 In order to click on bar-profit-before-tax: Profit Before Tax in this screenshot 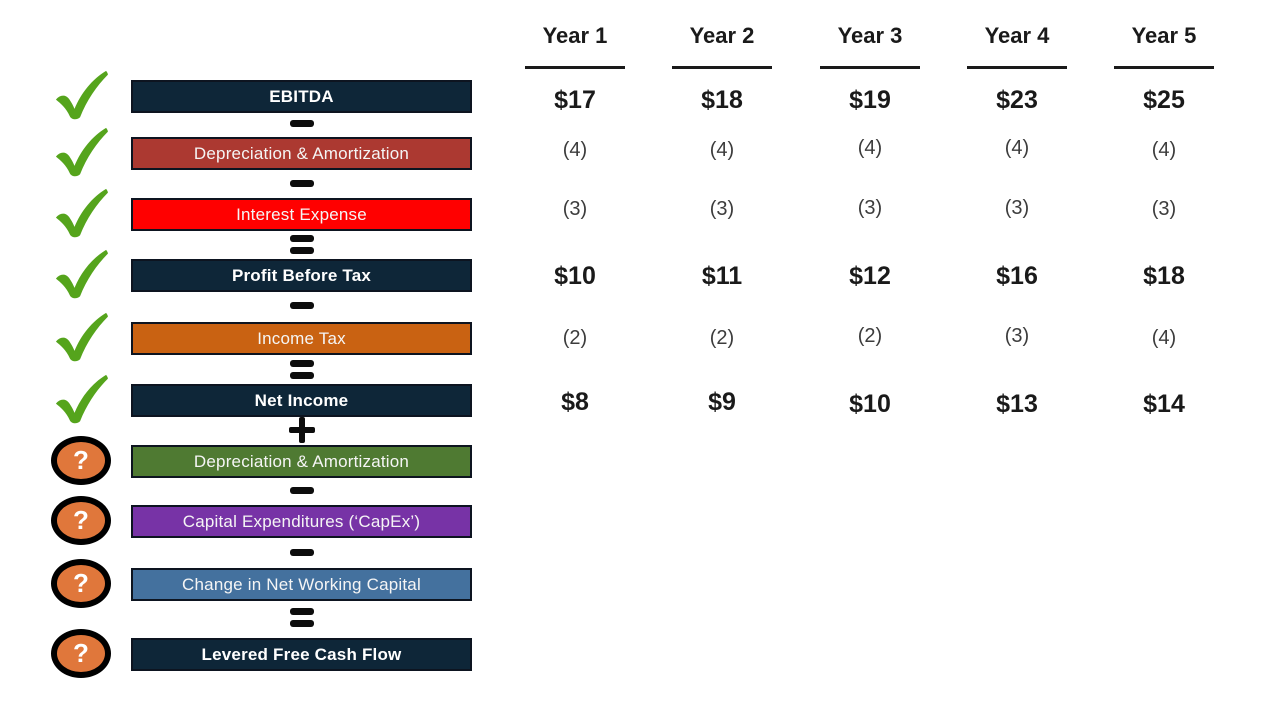, I will do `click(301, 275)`.